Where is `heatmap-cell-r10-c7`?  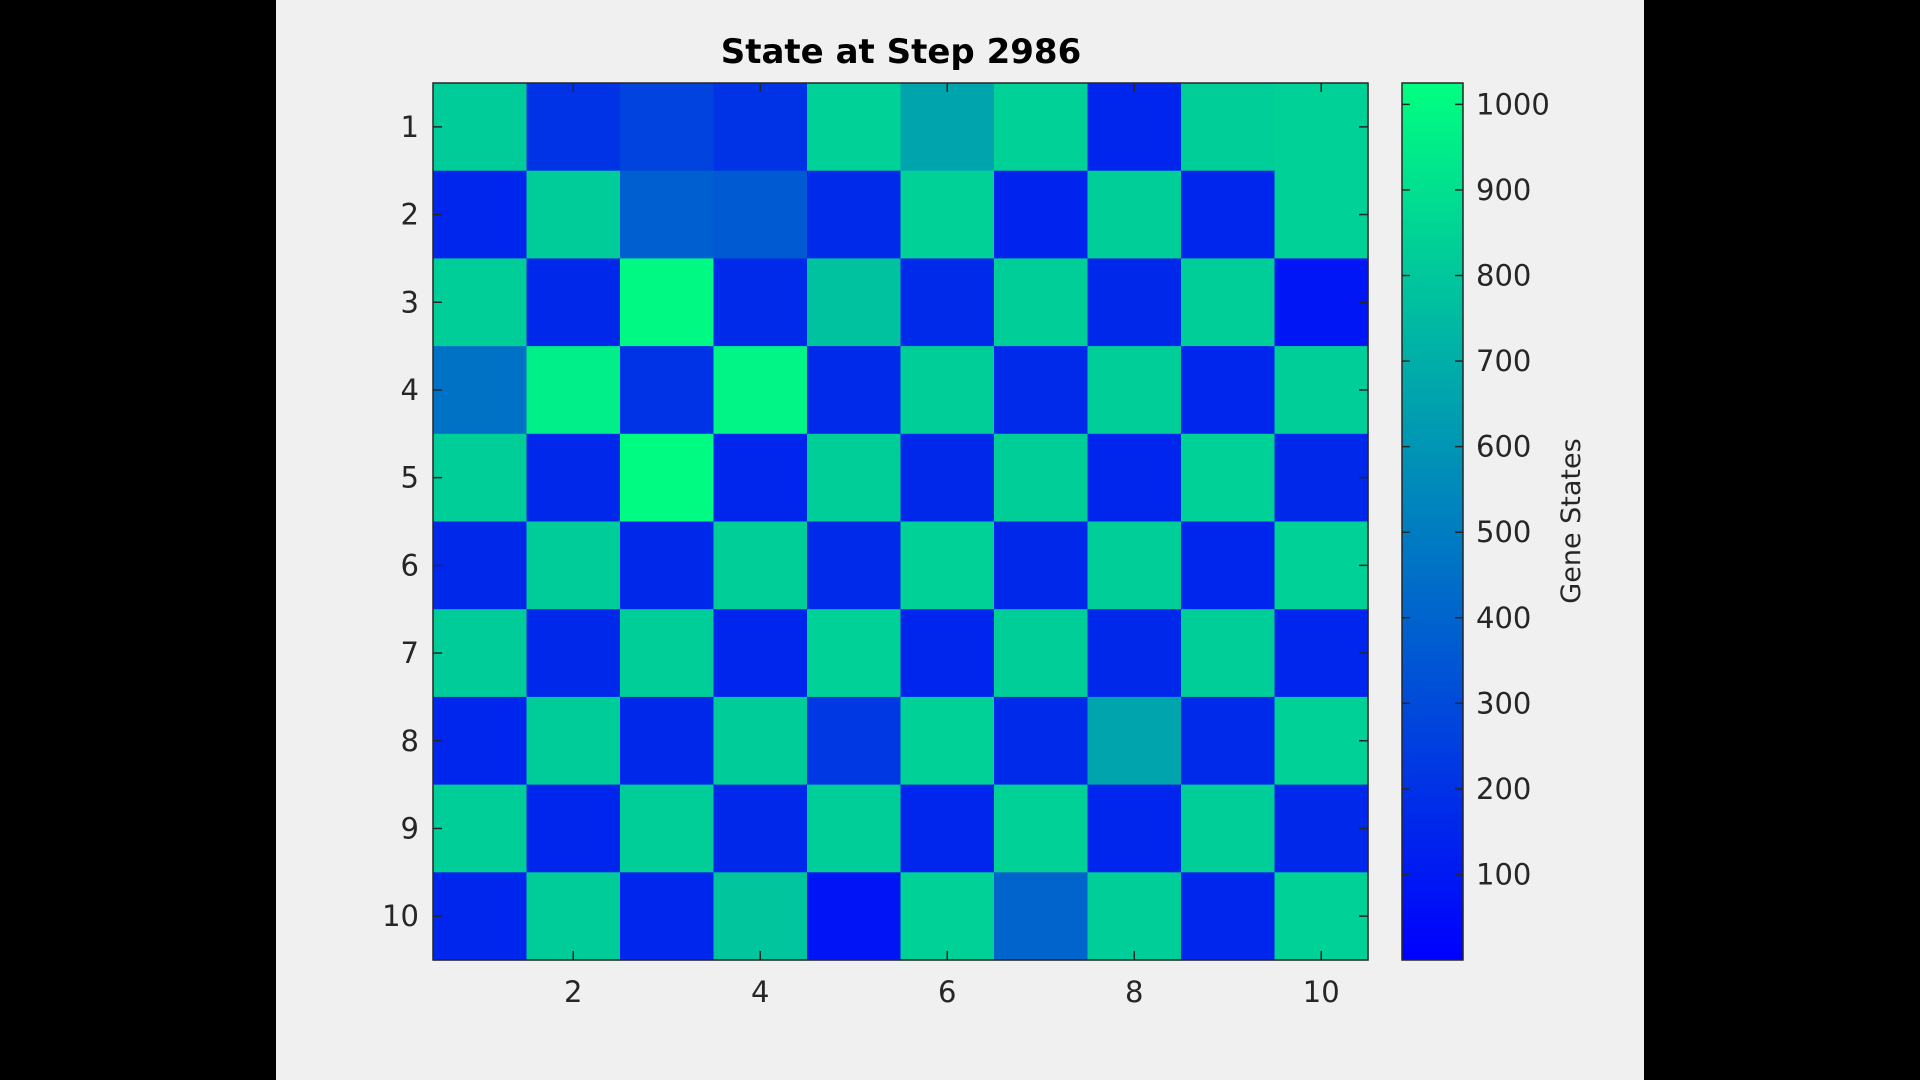 heatmap-cell-r10-c7 is located at coordinates (1041, 916).